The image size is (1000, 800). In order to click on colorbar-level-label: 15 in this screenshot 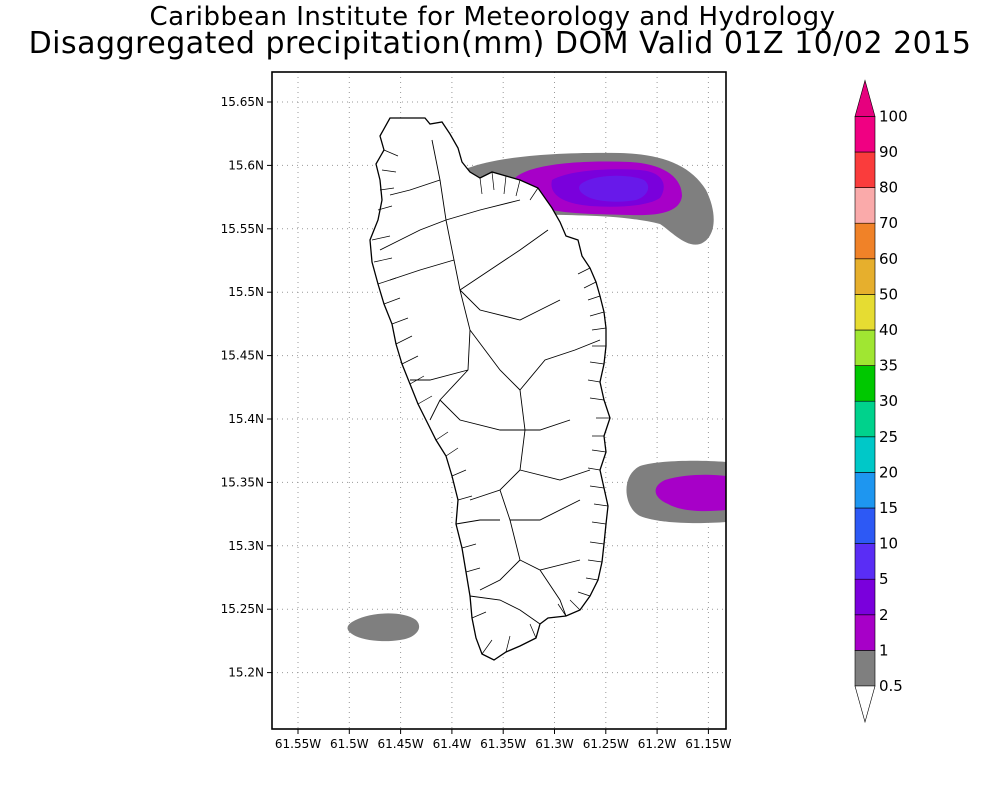, I will do `click(888, 508)`.